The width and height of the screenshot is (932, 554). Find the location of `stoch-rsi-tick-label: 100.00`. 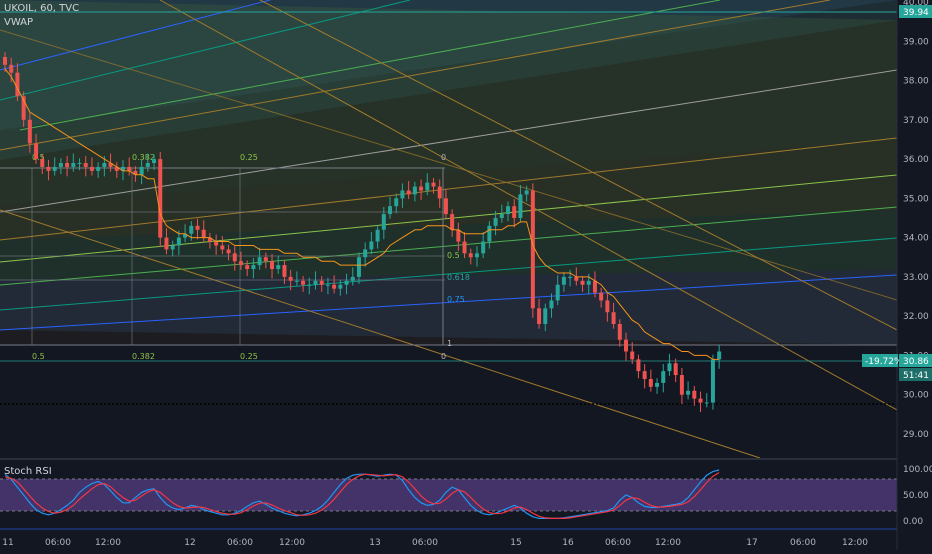

stoch-rsi-tick-label: 100.00 is located at coordinates (917, 470).